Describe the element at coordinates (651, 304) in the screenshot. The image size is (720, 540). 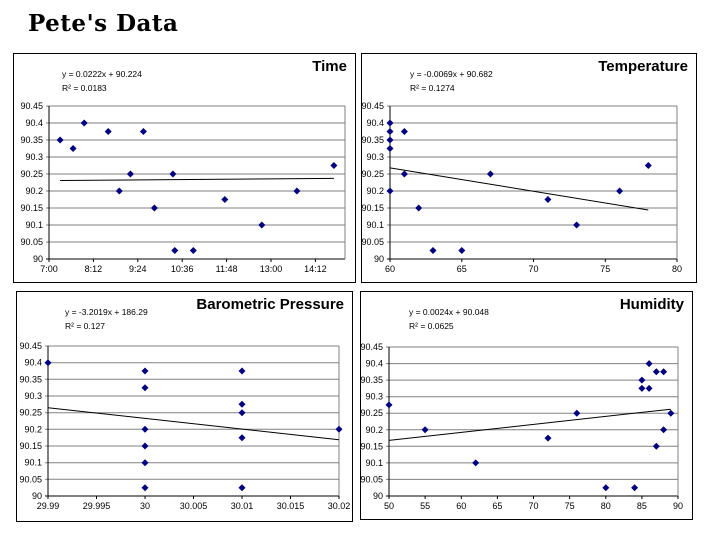
I see `chart-title-humidity: Humidity` at that location.